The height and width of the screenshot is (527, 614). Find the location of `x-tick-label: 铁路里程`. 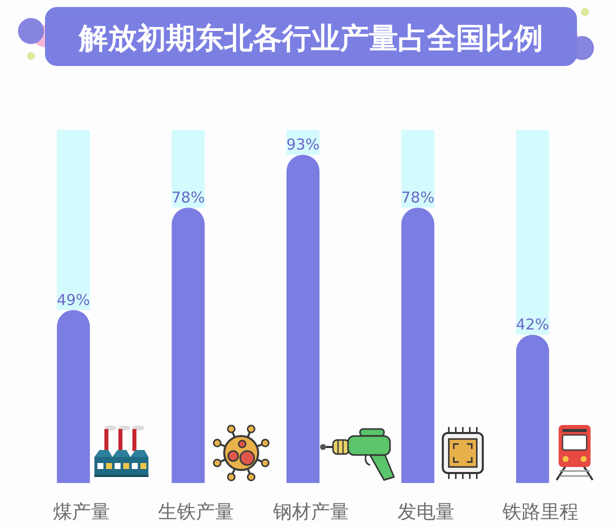

x-tick-label: 铁路里程 is located at coordinates (540, 512).